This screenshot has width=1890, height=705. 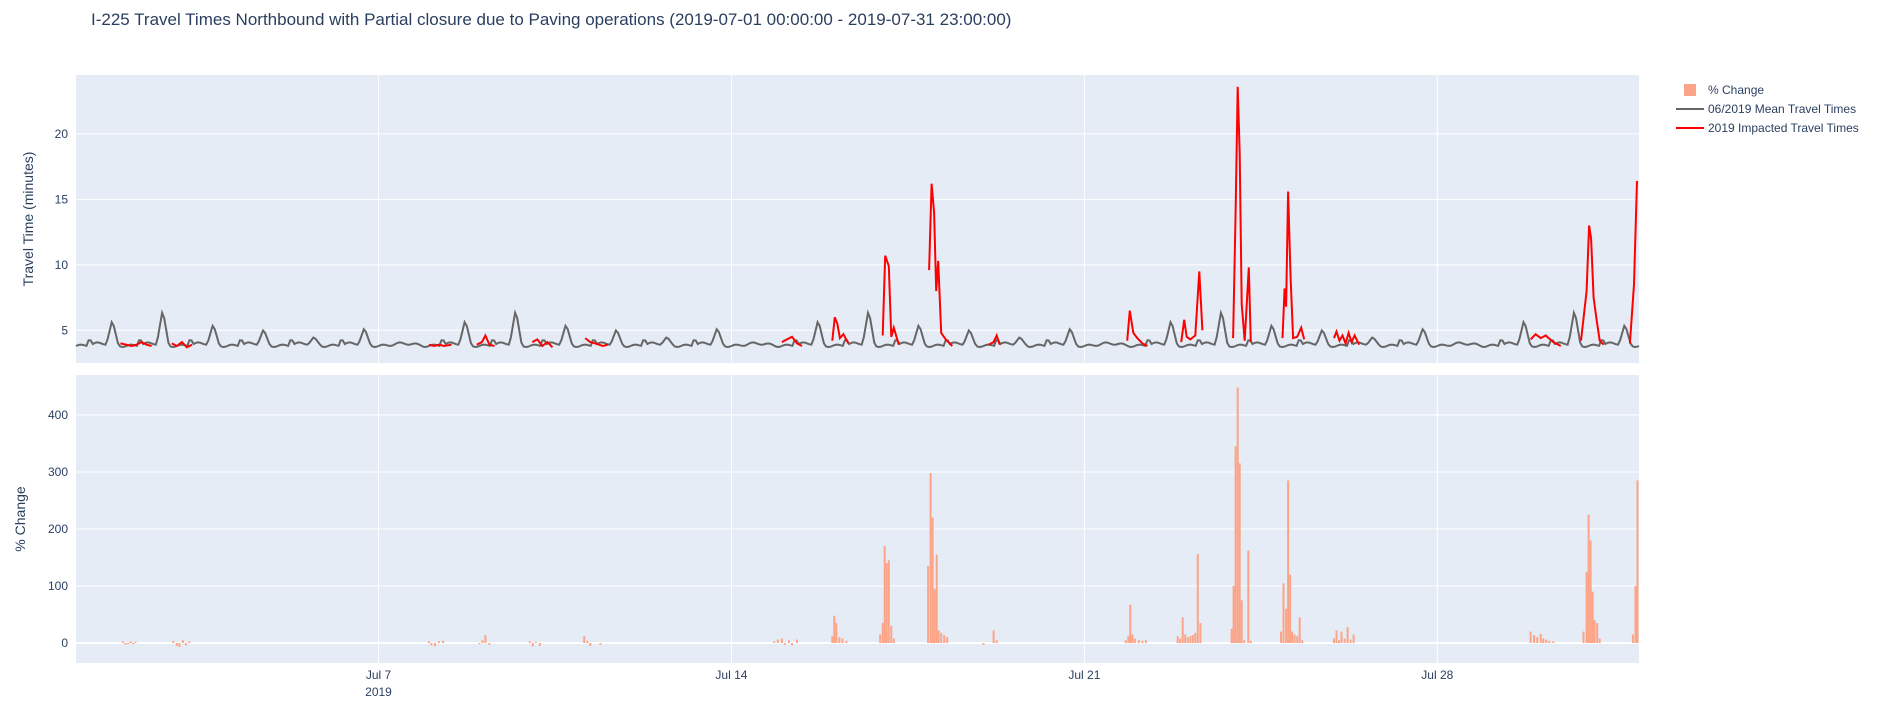 What do you see at coordinates (1724, 90) in the screenshot?
I see `legend-item-pct-change: % Change` at bounding box center [1724, 90].